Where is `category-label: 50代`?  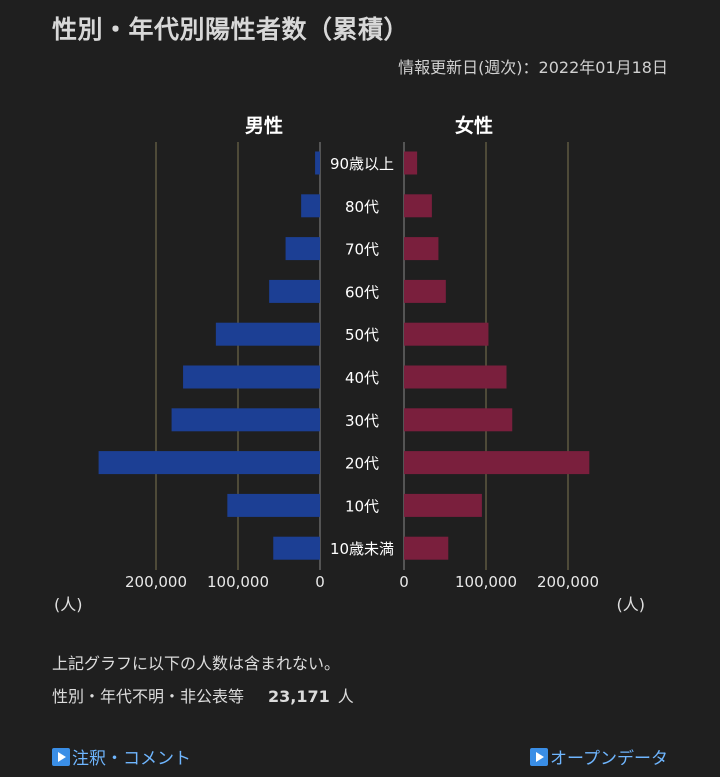
category-label: 50代 is located at coordinates (362, 335).